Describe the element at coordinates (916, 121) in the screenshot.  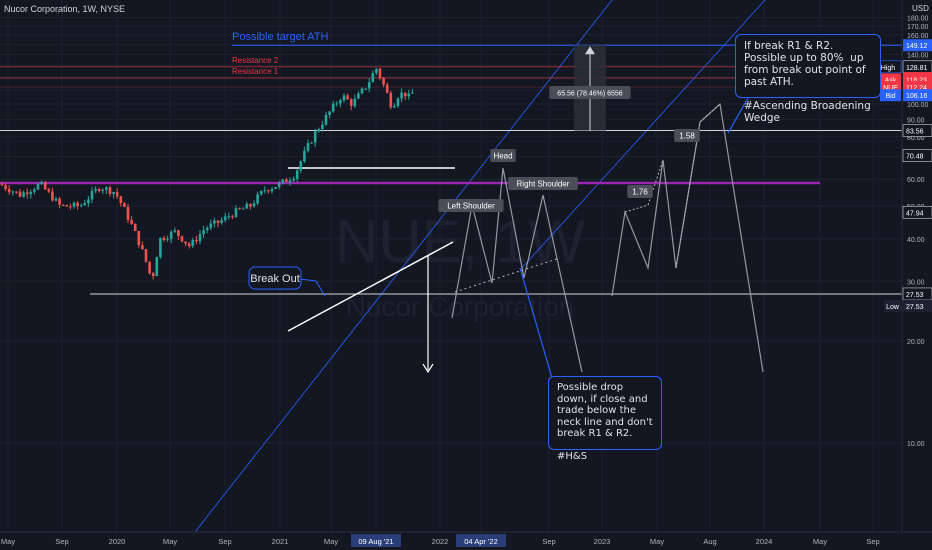
I see `price-tick-label: 90.00` at that location.